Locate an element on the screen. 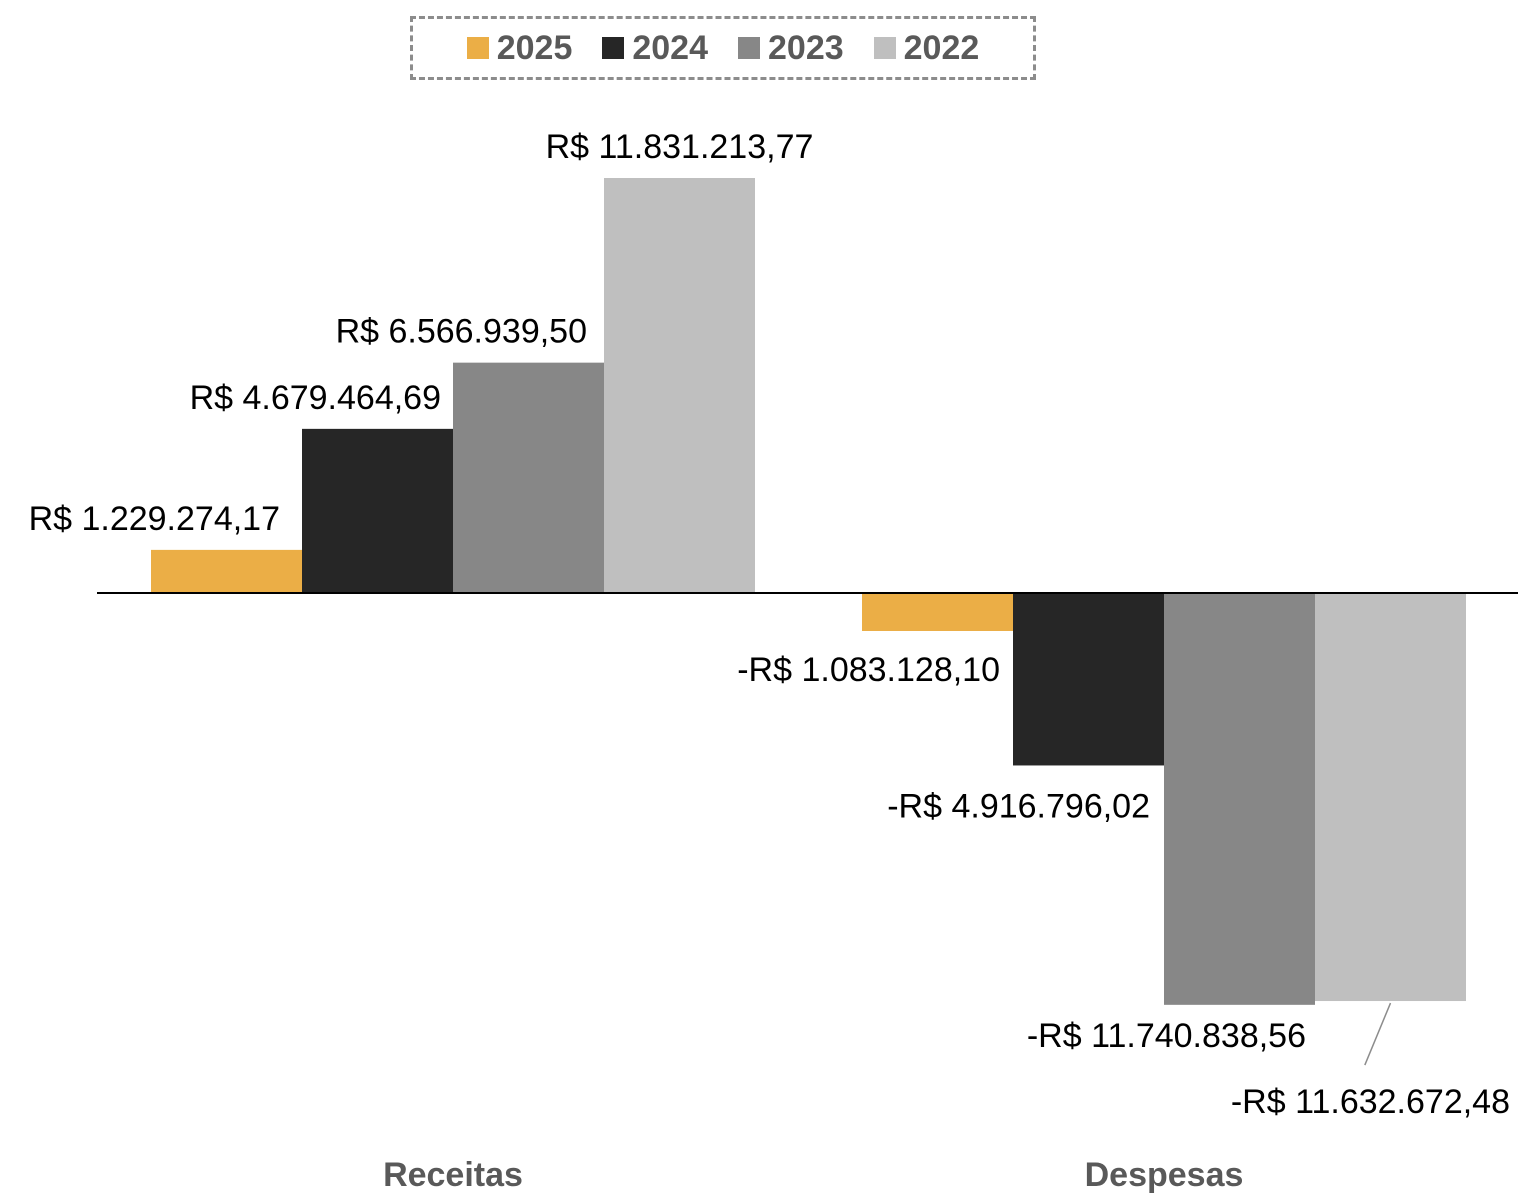 This screenshot has width=1518, height=1194. legend-swatch-2024 is located at coordinates (613, 48).